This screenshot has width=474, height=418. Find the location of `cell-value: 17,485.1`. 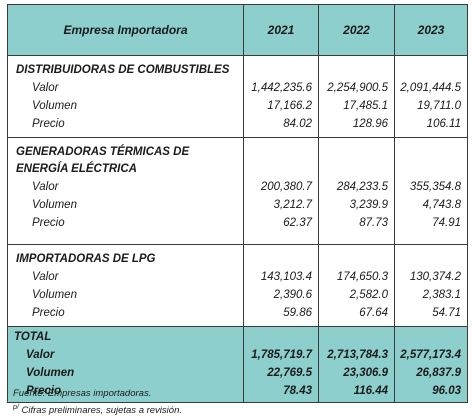

cell-value: 17,485.1 is located at coordinates (365, 106).